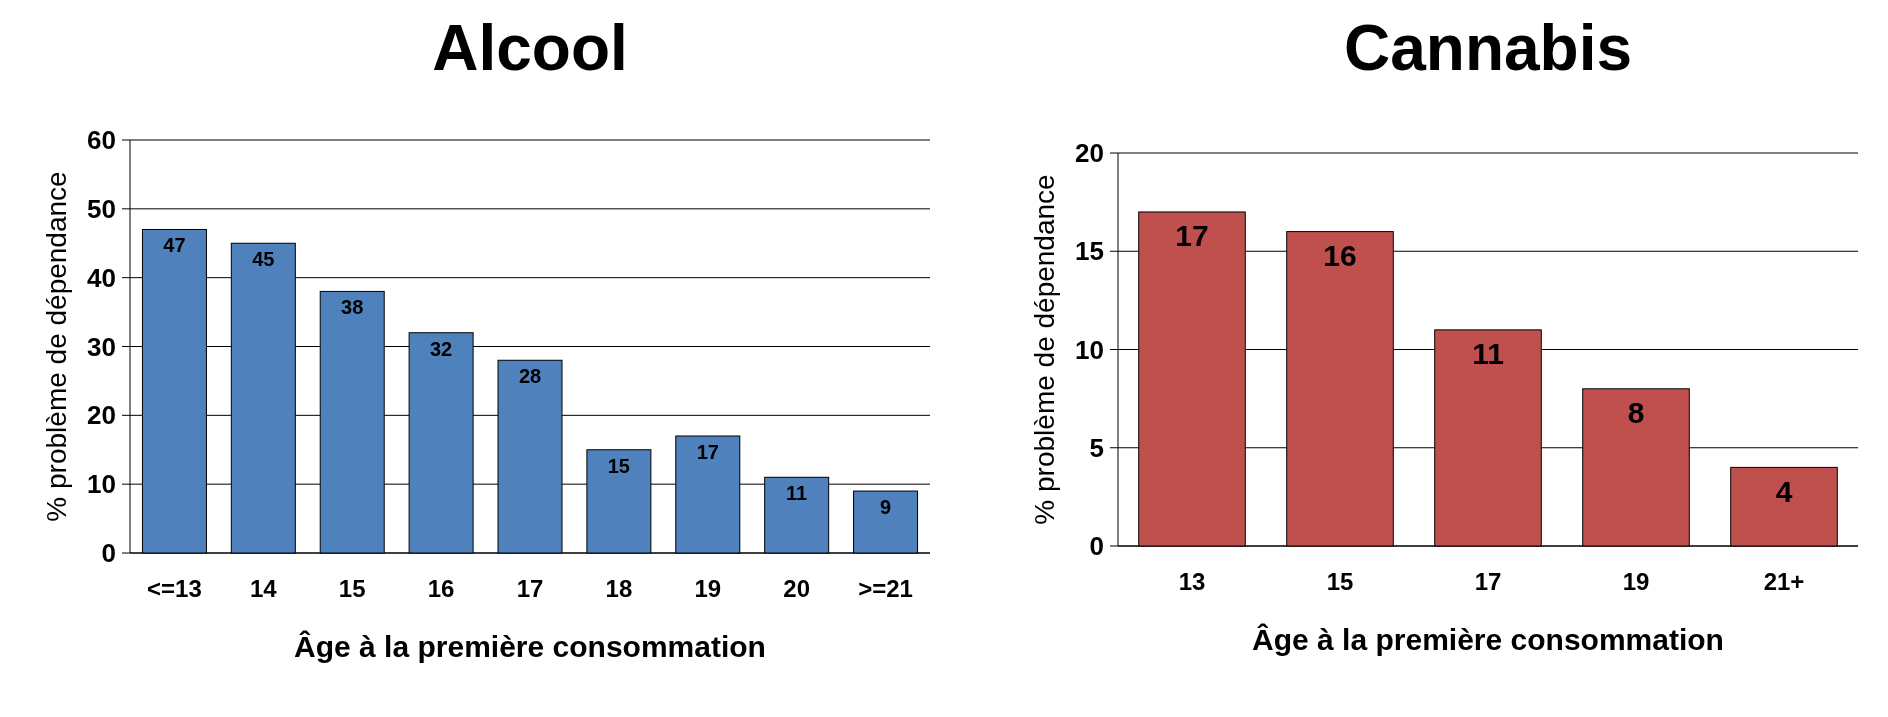 Image resolution: width=1888 pixels, height=717 pixels. I want to click on data-label: 8, so click(1636, 413).